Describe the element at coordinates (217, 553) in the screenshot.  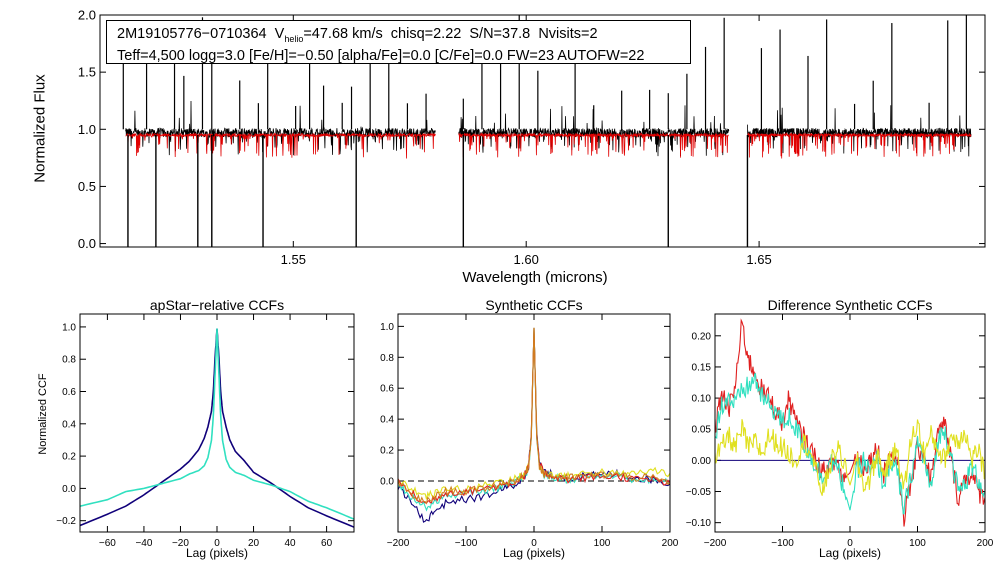
I see `apstar-ccf-x-label: Lag (pixels)` at that location.